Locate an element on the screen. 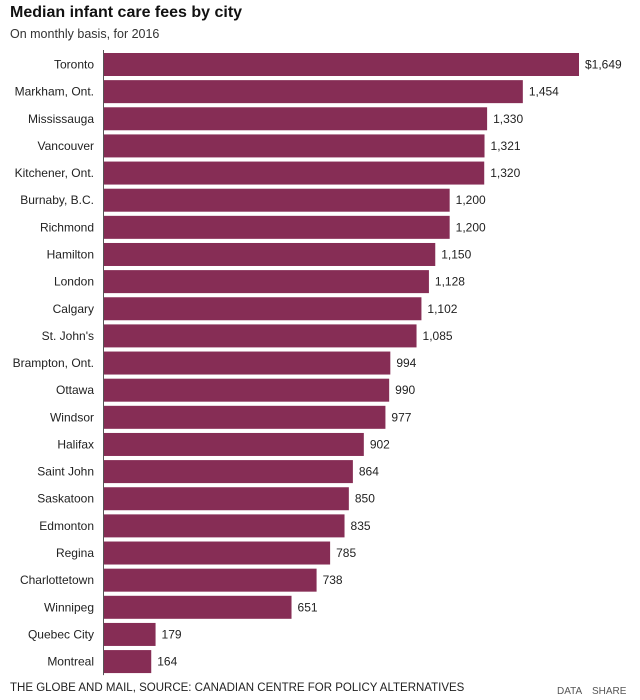 This screenshot has height=700, width=640. value-label: 785 is located at coordinates (346, 553).